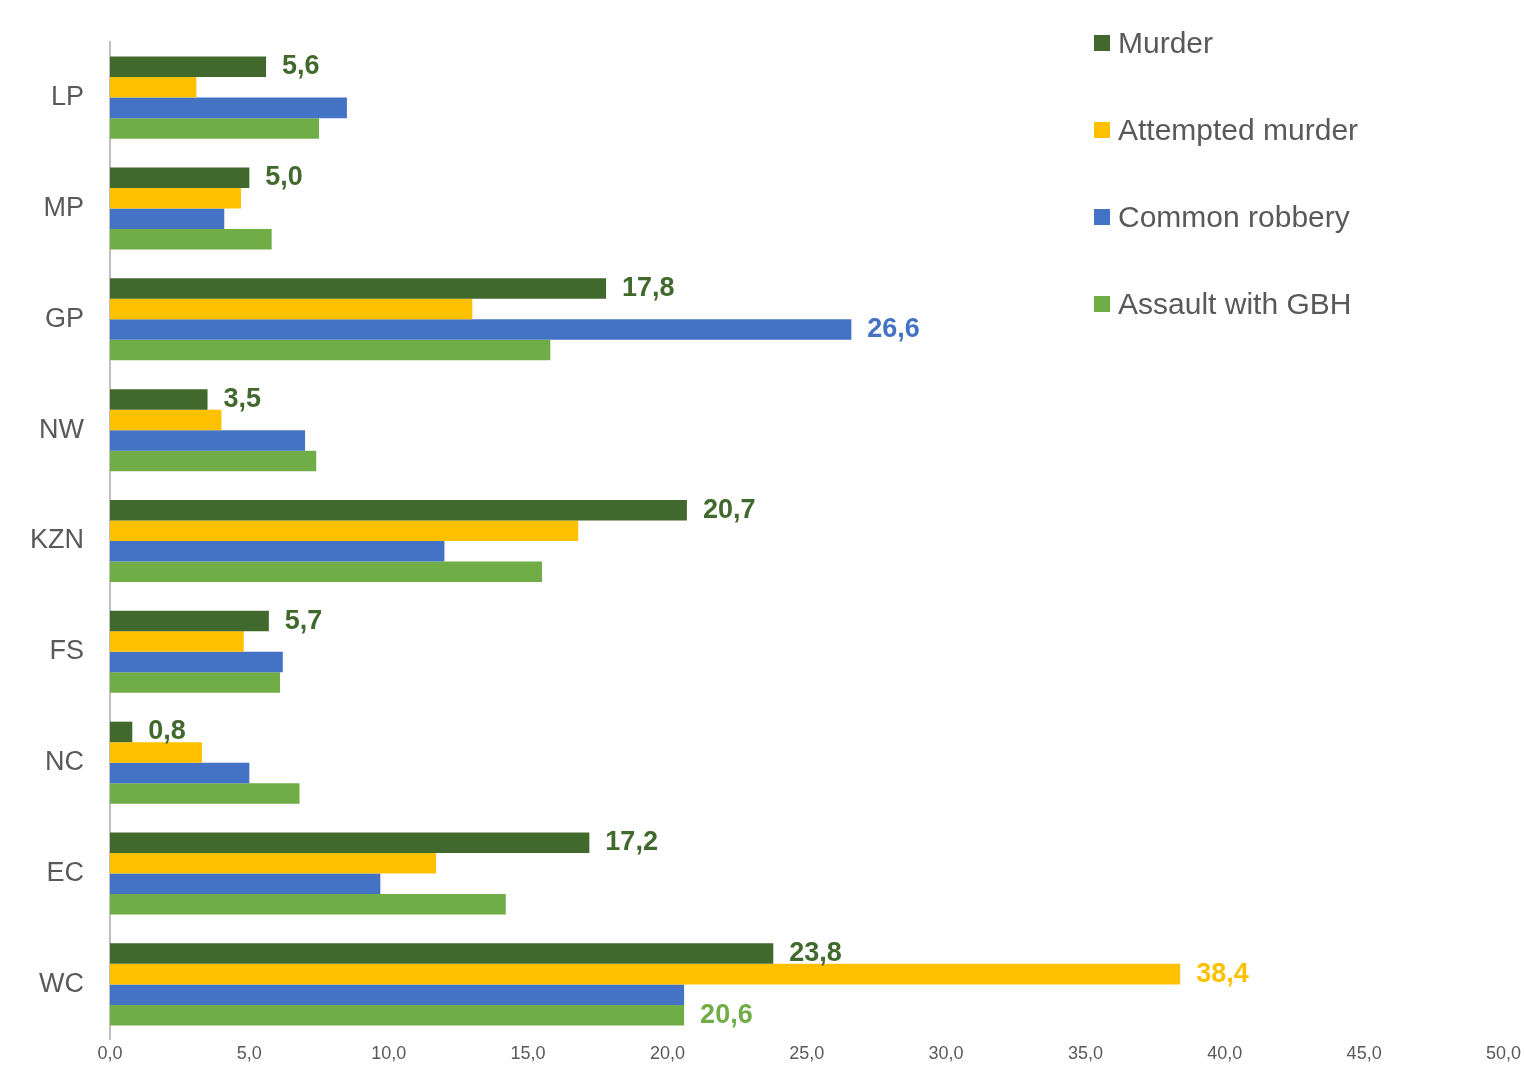 The image size is (1524, 1082). What do you see at coordinates (1364, 1052) in the screenshot?
I see `x-tick-label: 45,0` at bounding box center [1364, 1052].